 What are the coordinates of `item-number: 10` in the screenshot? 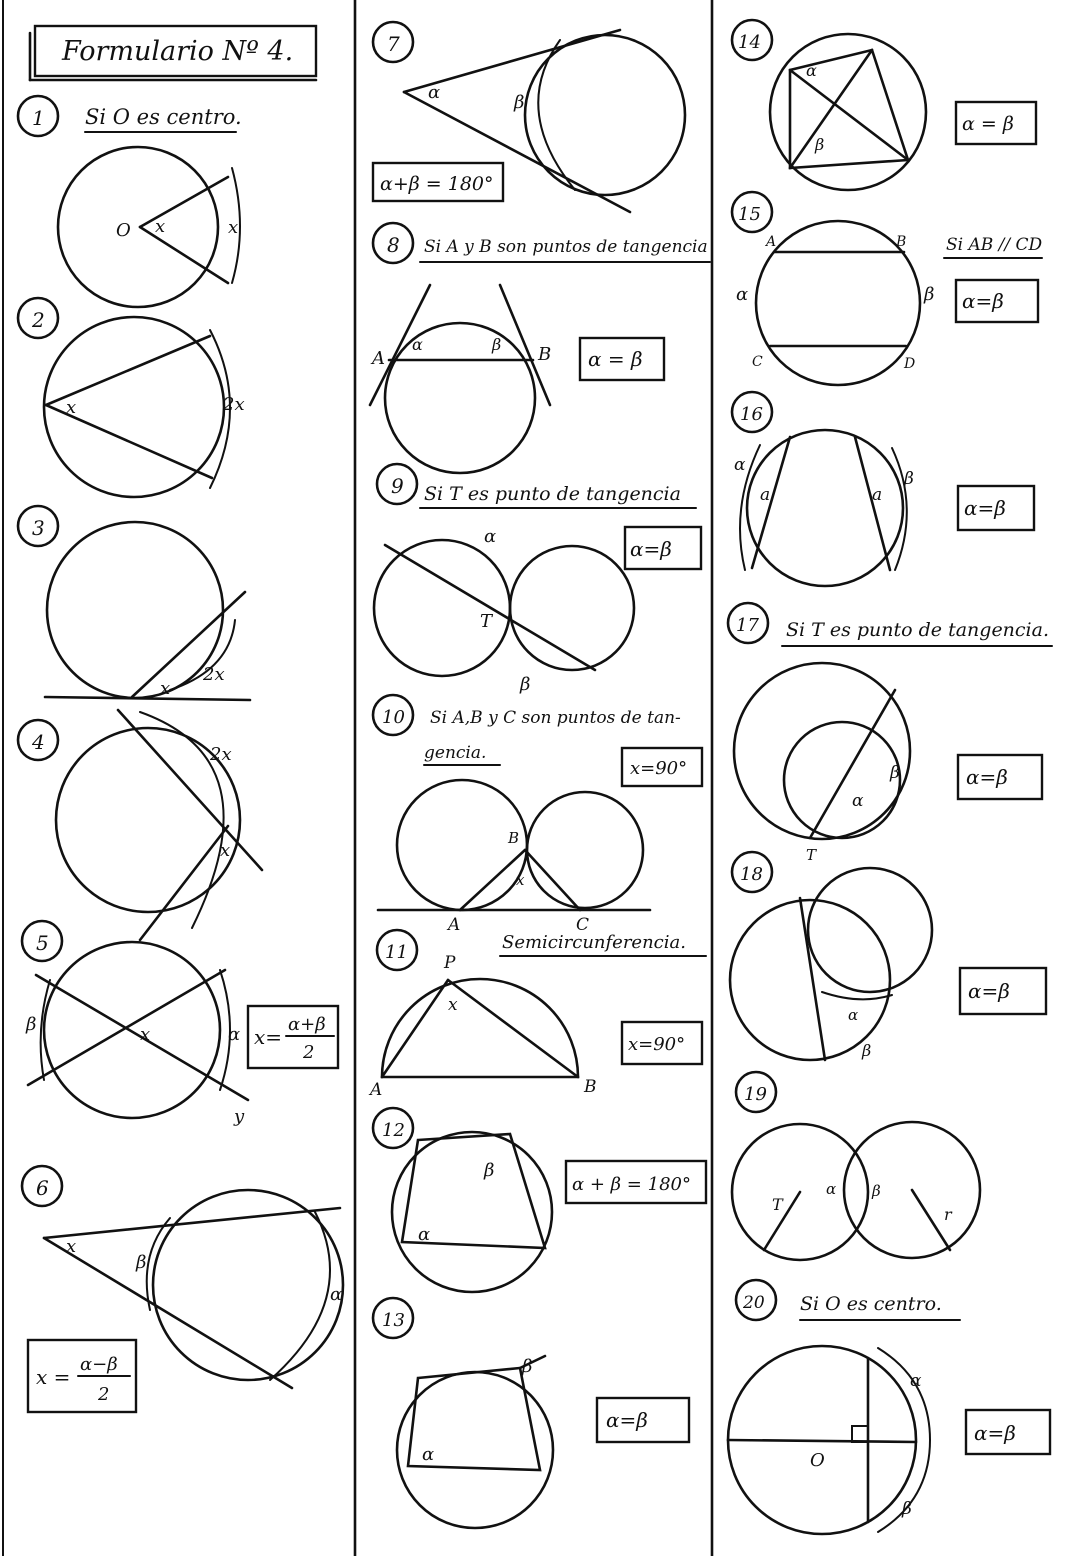 It's located at (393, 717).